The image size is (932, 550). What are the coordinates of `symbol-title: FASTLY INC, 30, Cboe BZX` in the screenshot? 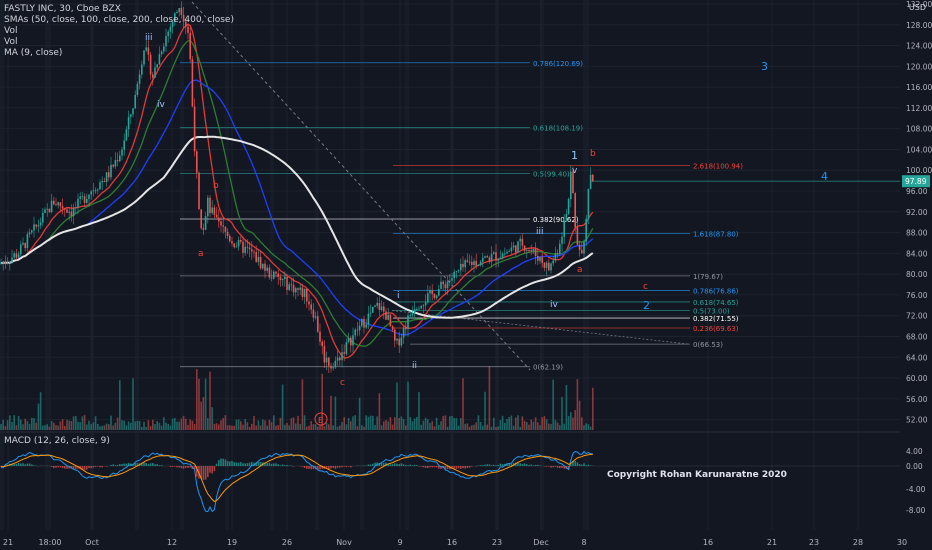 It's located at (62, 9).